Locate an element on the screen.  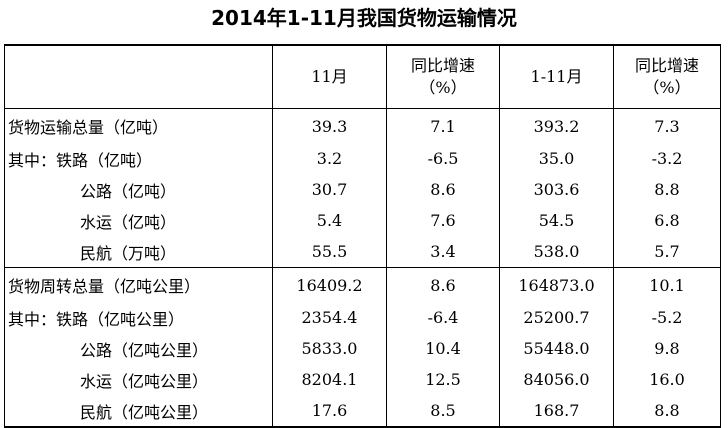
cell-november: 5.4 is located at coordinates (329, 220).